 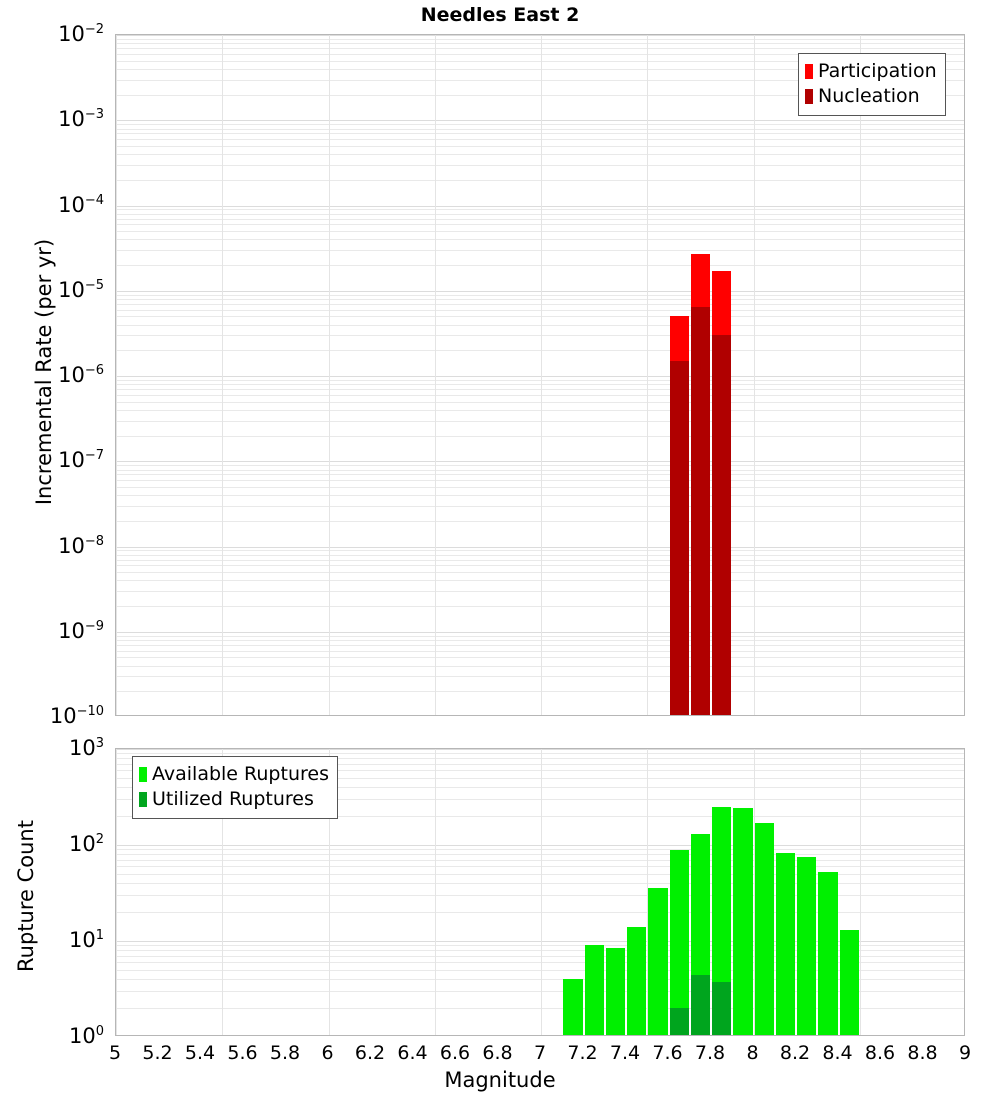 I want to click on nucleation-swatch-icon, so click(x=809, y=96).